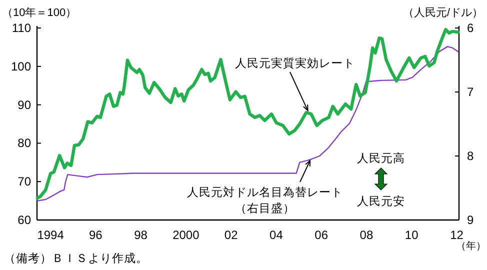  Describe the element at coordinates (25, 181) in the screenshot. I see `y-tick-label: 70` at that location.